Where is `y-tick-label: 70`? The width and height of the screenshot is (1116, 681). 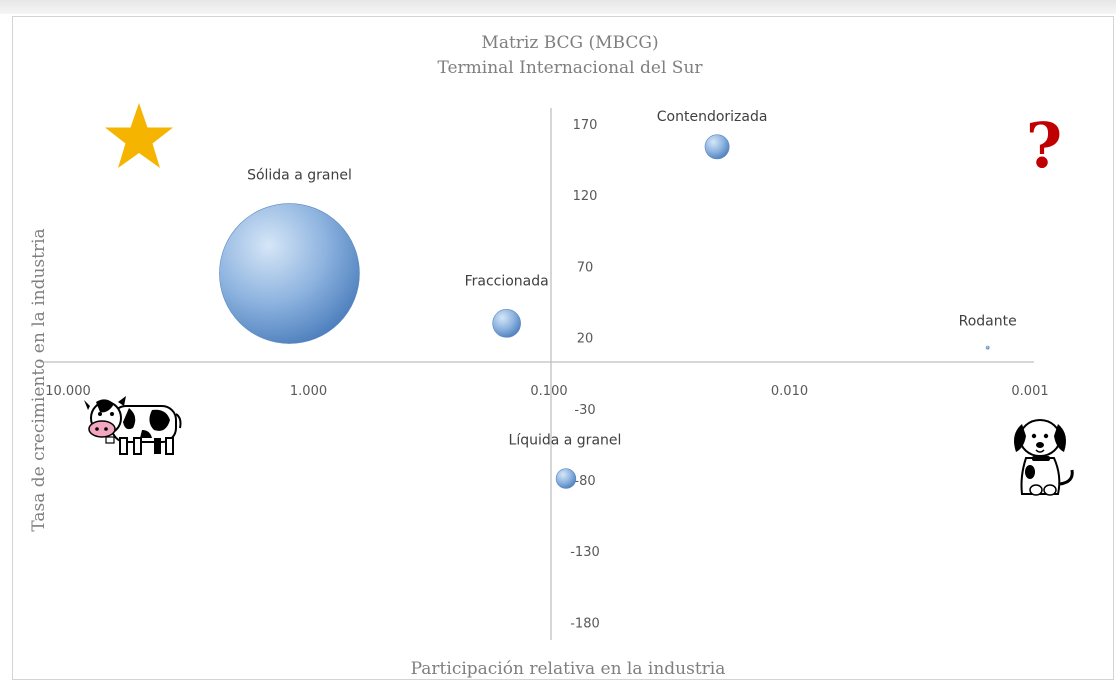 y-tick-label: 70 is located at coordinates (585, 267).